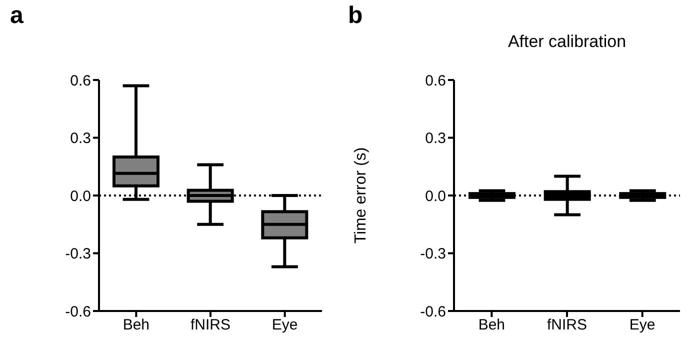 The width and height of the screenshot is (692, 347). Describe the element at coordinates (361, 195) in the screenshot. I see `y-axis-title: Time error (s)` at that location.